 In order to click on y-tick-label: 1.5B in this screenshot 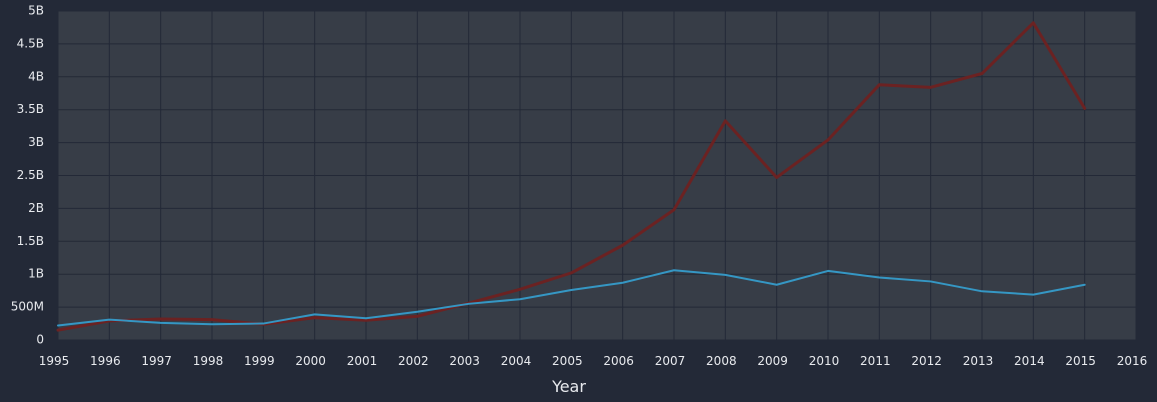, I will do `click(30, 241)`.